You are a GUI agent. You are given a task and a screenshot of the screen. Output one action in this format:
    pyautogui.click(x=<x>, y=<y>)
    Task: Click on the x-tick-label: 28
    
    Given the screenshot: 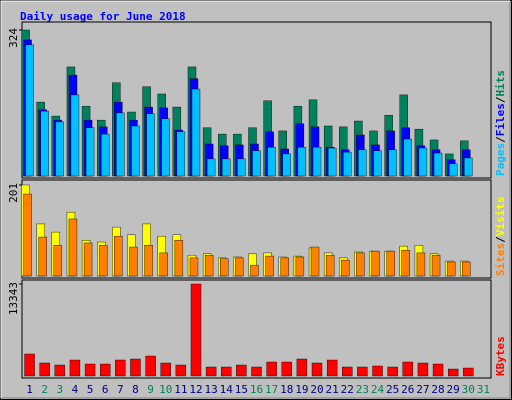 What is the action you would take?
    pyautogui.click(x=437, y=389)
    